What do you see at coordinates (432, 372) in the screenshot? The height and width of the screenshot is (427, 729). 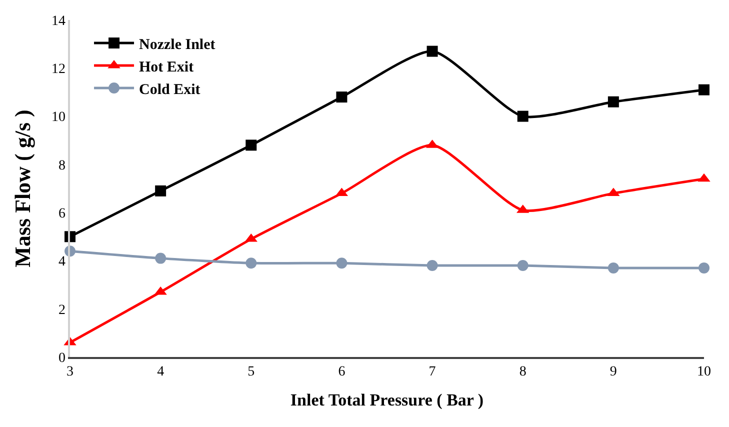 I see `x-tick-label: 7` at bounding box center [432, 372].